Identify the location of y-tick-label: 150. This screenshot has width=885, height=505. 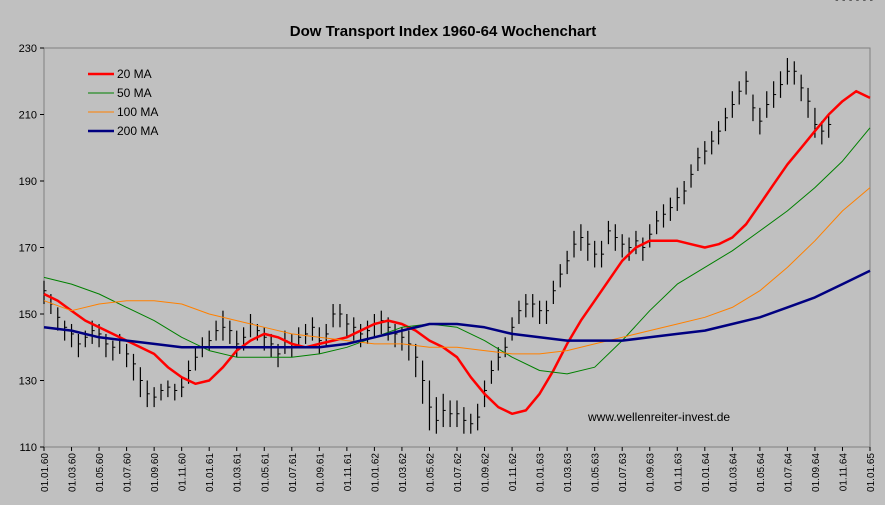
(28, 315).